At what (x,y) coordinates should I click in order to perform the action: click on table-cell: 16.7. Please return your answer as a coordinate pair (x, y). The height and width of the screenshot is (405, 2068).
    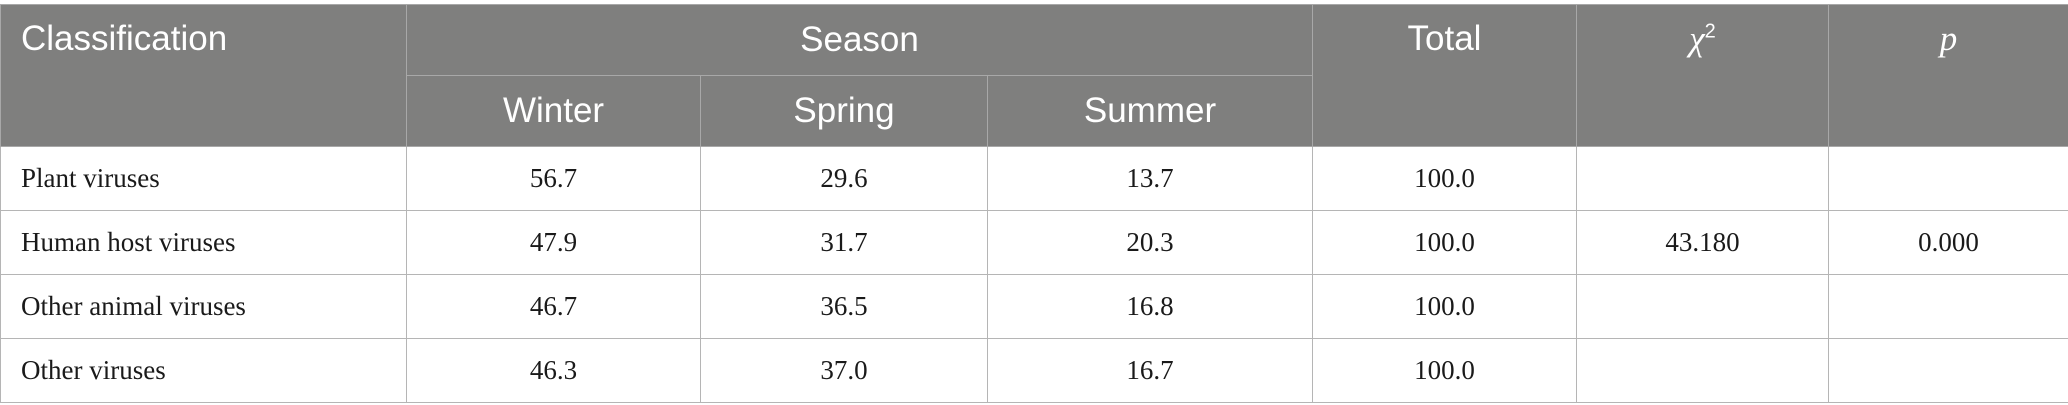
    Looking at the image, I should click on (1150, 370).